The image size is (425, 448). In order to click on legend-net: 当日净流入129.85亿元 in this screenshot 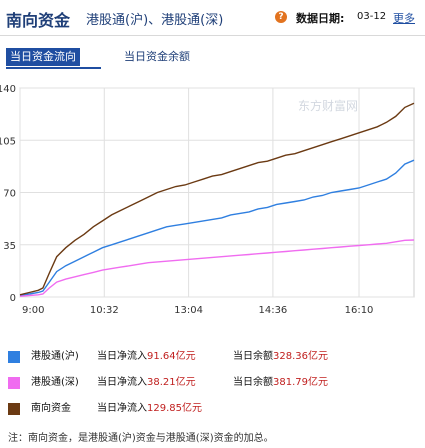, I will do `click(149, 409)`.